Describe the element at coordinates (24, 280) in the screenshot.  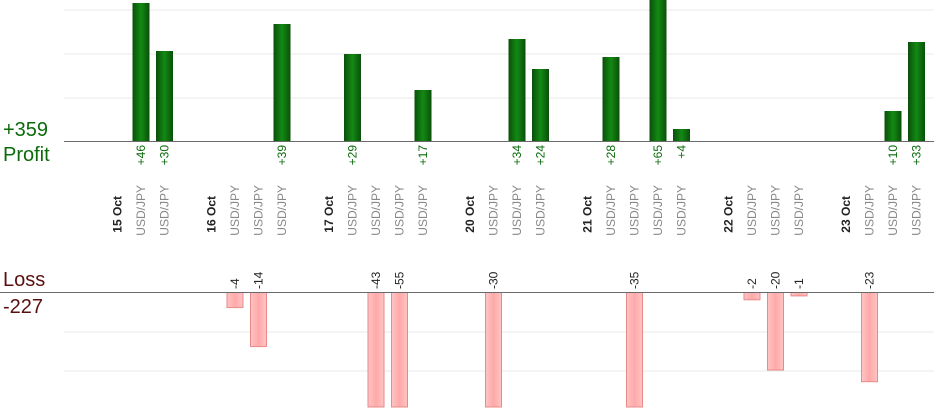
I see `loss-label: Loss` at that location.